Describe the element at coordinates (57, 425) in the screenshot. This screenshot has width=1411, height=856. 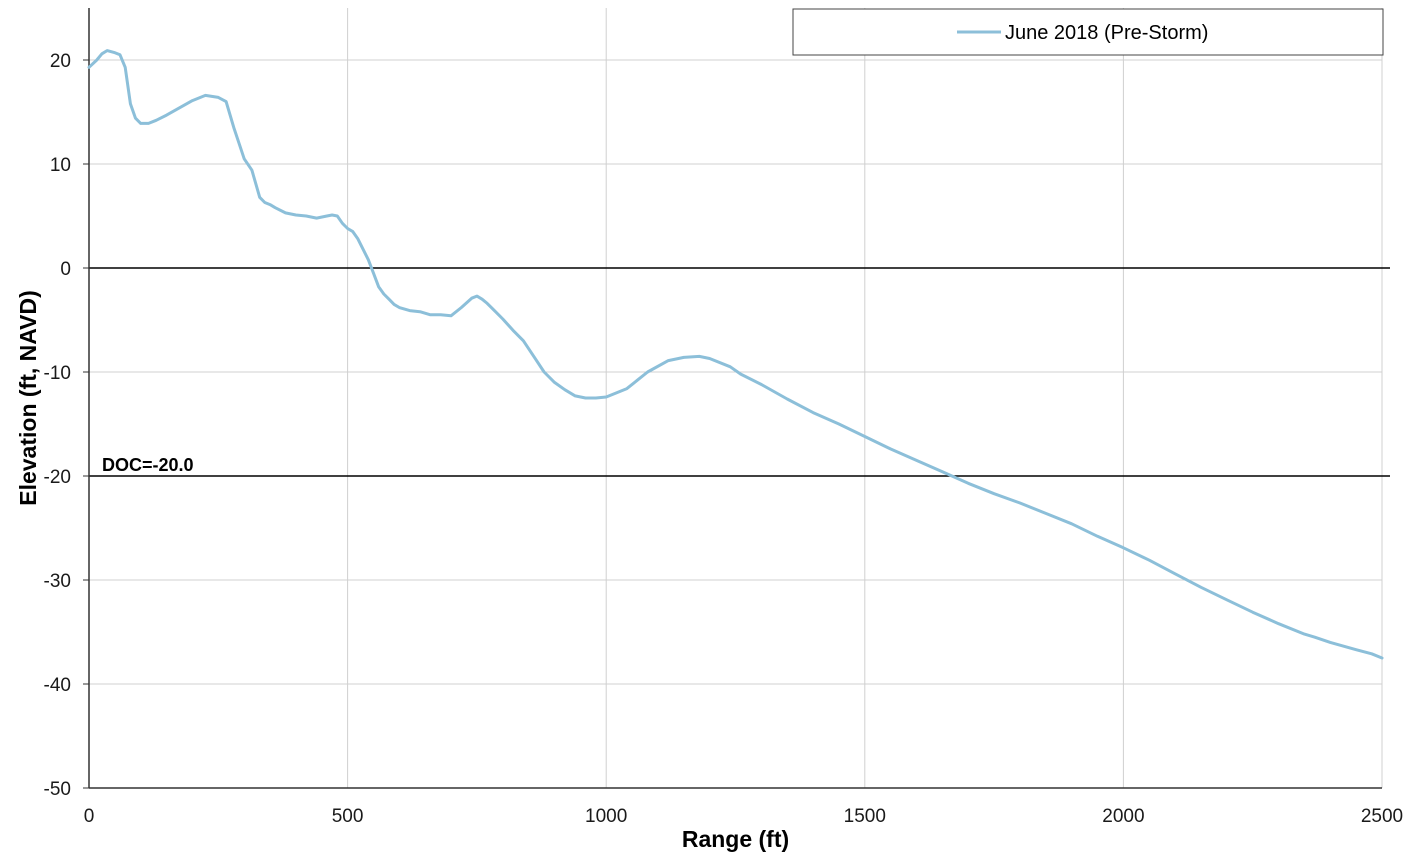
I see `y-tick-labels: -50 -40 -30 -20 -10 0 10 20` at that location.